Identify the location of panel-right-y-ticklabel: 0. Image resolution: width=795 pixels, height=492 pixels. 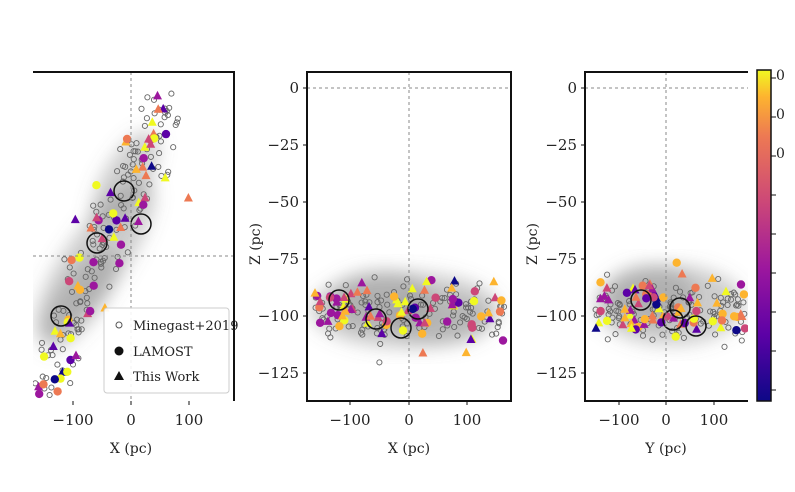
(572, 88).